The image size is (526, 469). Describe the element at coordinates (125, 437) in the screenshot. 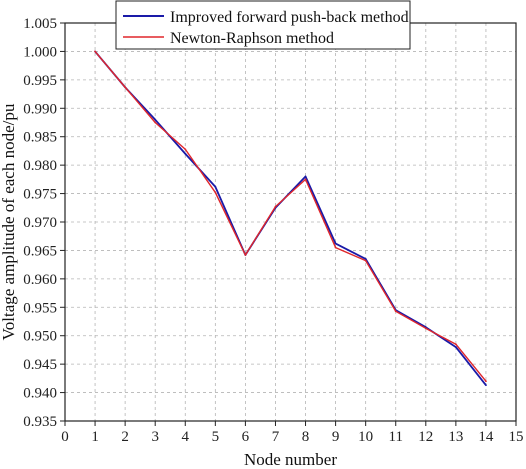

I see `x-tick-label: 2` at that location.